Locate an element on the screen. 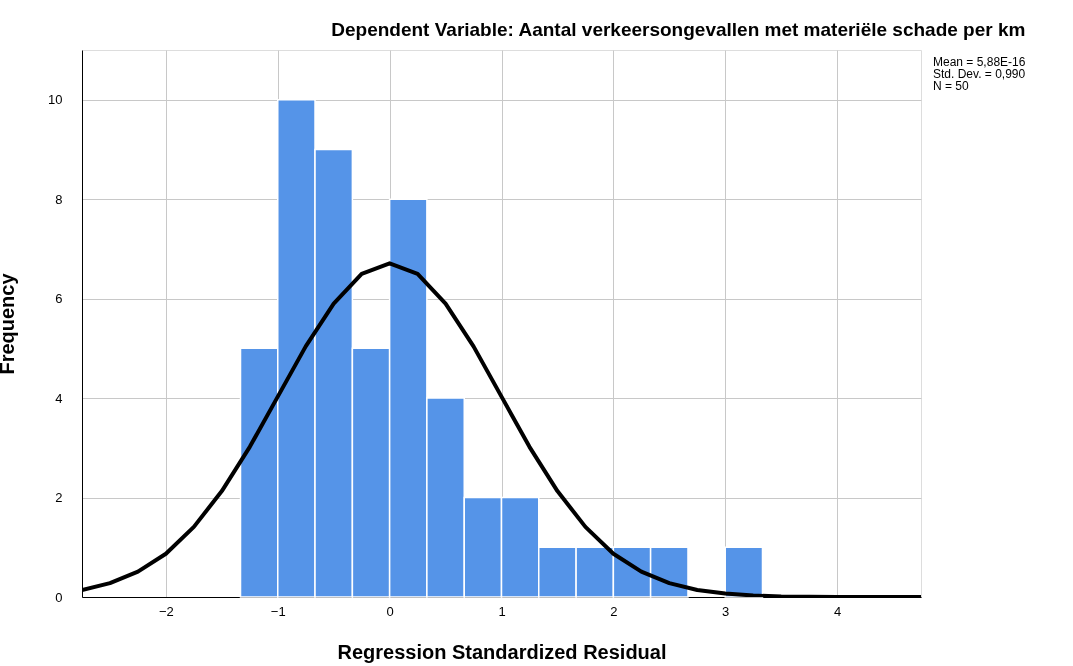  x-axis-title: Regression Standardized Residual is located at coordinates (502, 651).